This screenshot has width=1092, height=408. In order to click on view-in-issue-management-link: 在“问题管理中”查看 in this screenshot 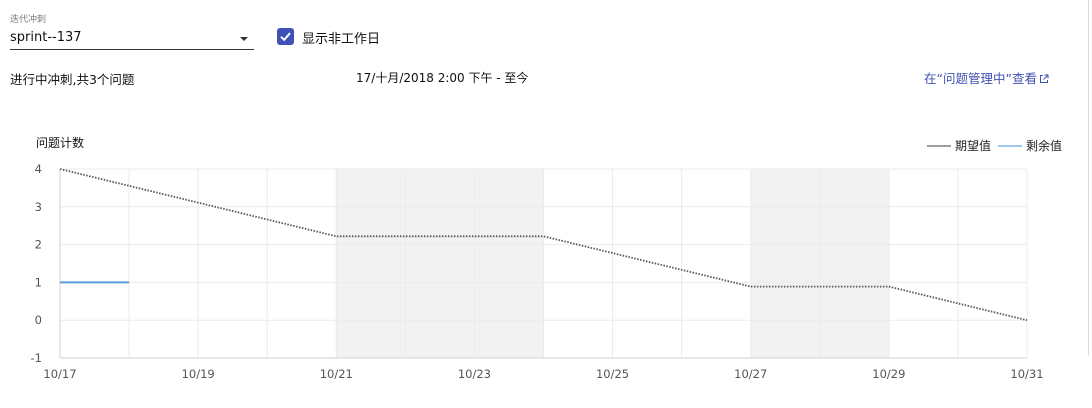, I will do `click(986, 77)`.